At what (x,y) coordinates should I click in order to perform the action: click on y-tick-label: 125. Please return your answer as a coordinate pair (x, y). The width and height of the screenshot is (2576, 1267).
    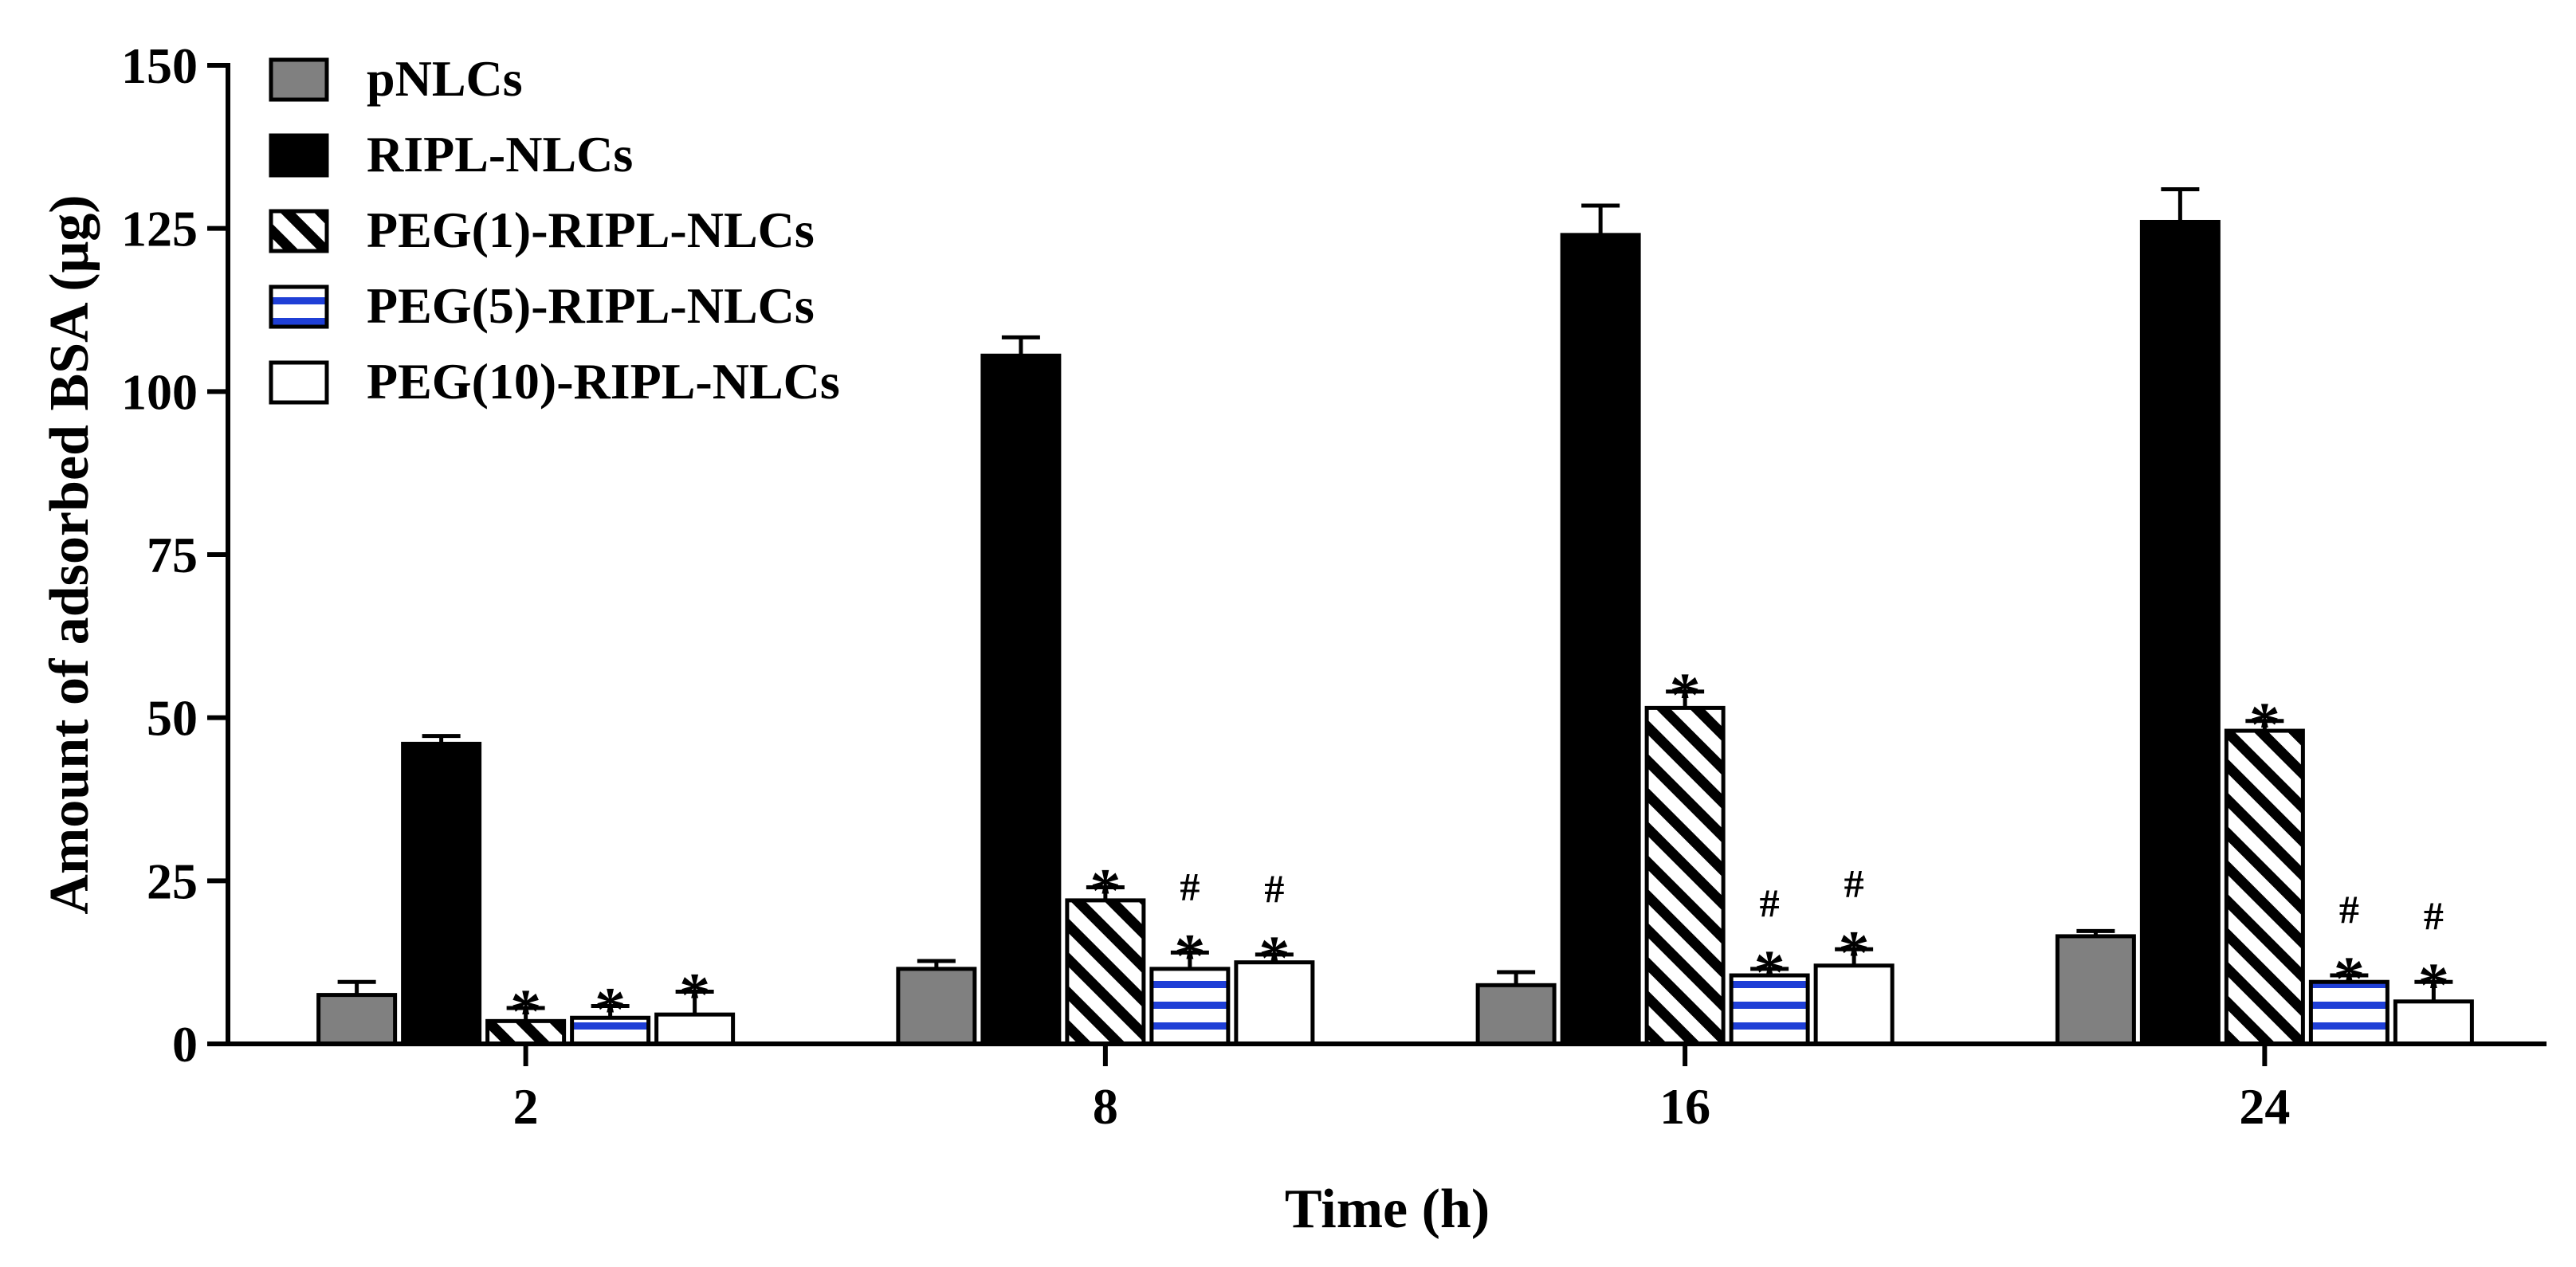
    Looking at the image, I should click on (159, 229).